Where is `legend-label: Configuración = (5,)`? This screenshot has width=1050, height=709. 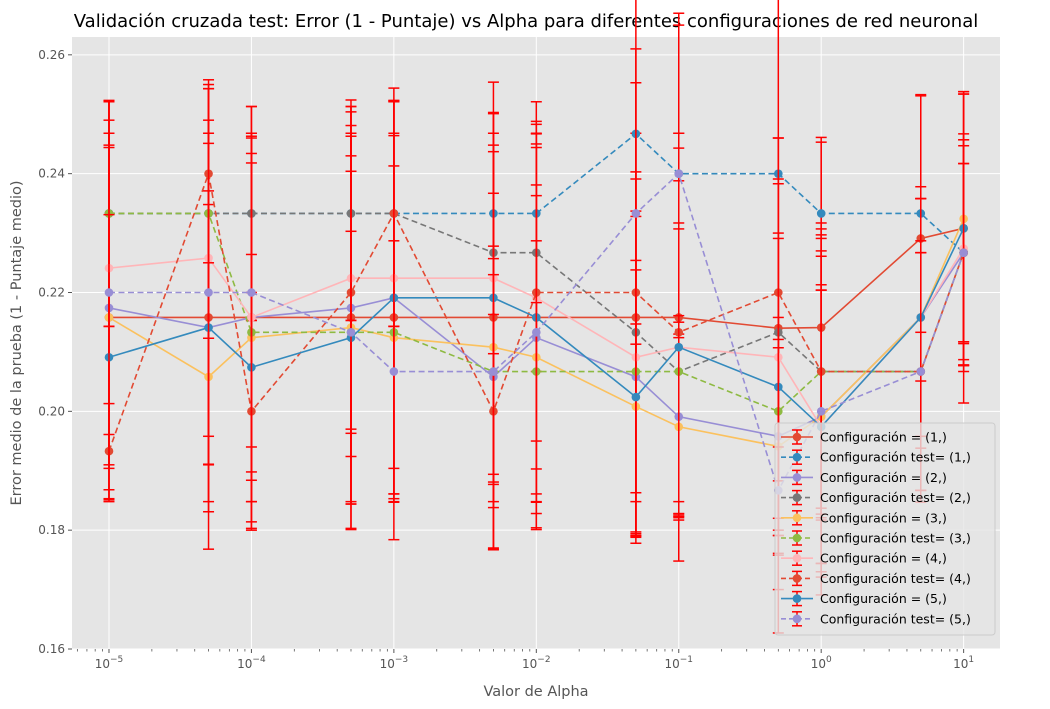 legend-label: Configuración = (5,) is located at coordinates (883, 598).